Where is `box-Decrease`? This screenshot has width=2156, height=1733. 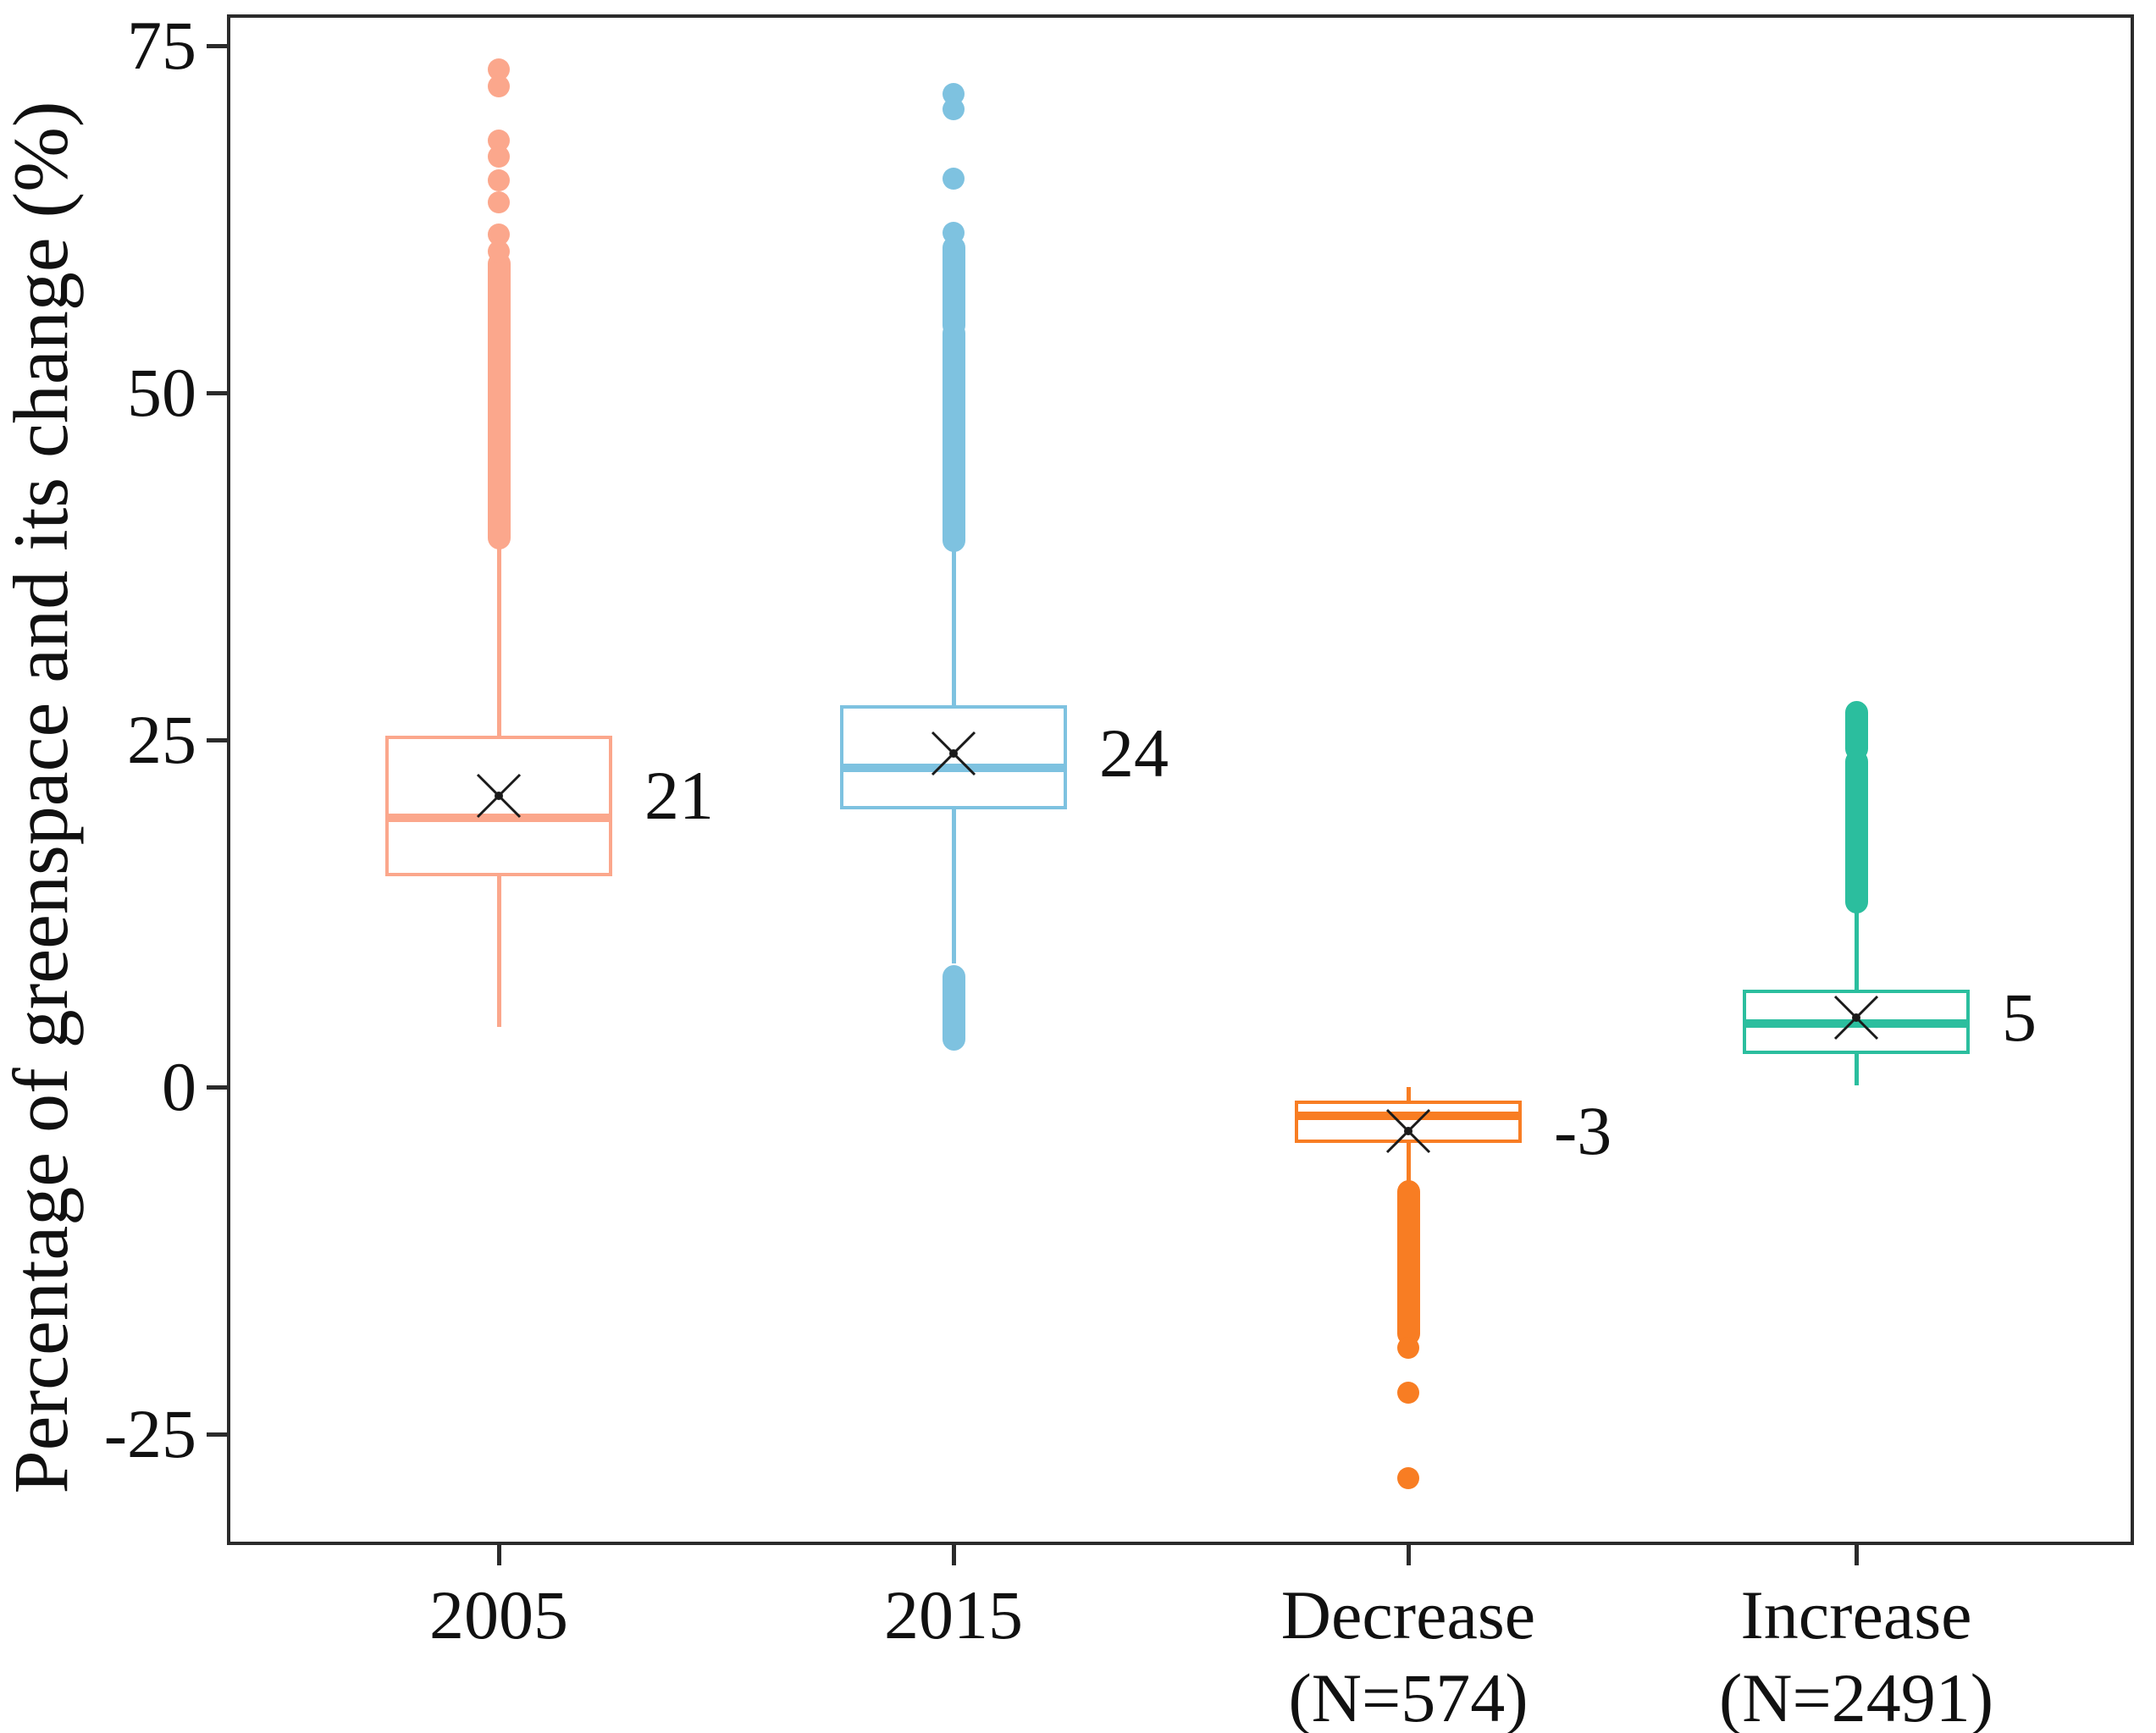
box-Decrease is located at coordinates (1408, 1122).